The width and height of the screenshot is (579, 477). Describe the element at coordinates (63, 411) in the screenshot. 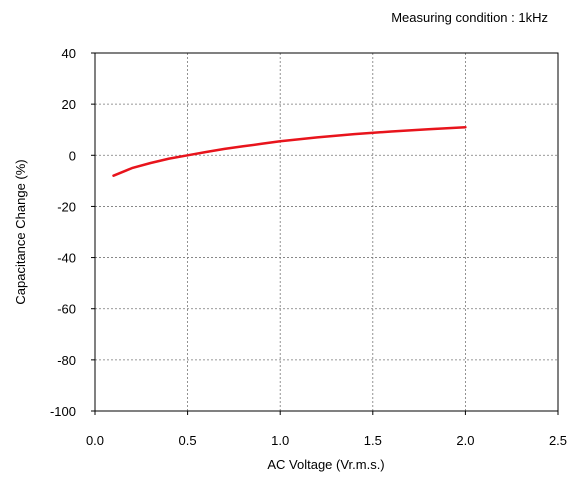

I see `y-tick-label: -100` at that location.